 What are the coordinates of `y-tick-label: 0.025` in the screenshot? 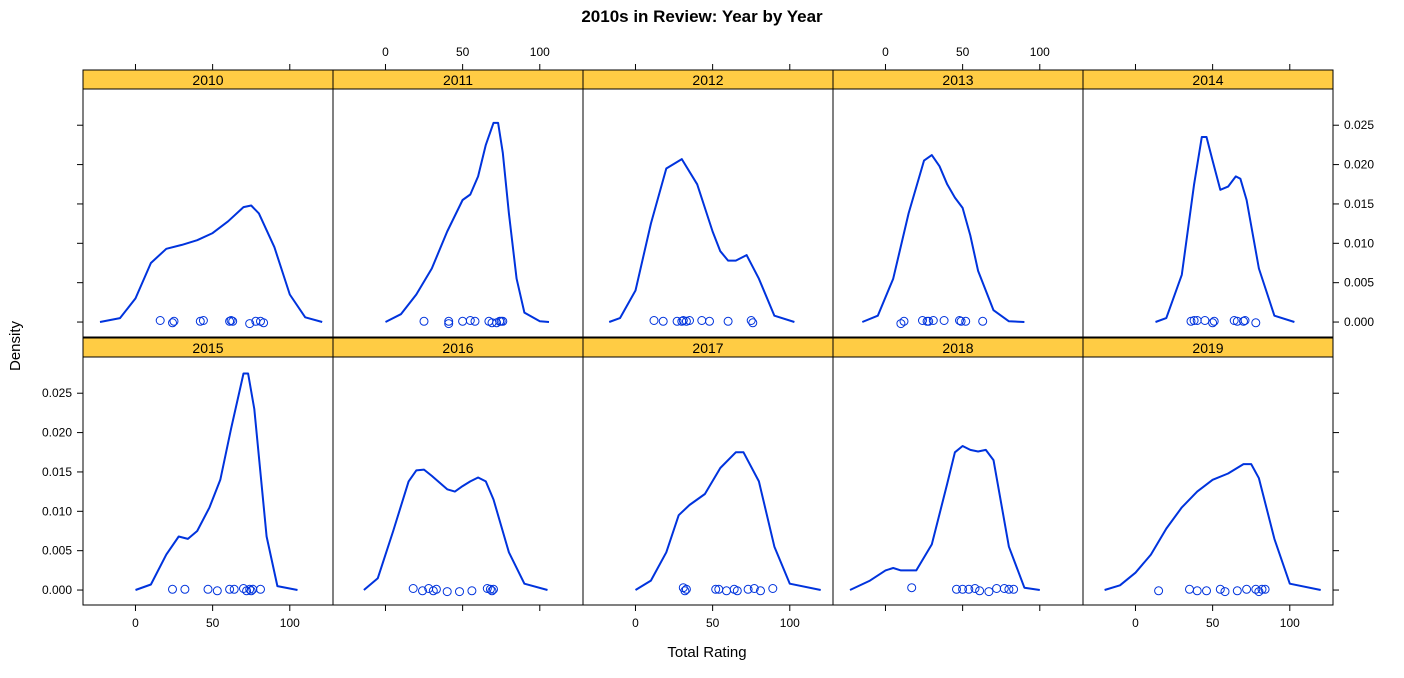 It's located at (57, 393).